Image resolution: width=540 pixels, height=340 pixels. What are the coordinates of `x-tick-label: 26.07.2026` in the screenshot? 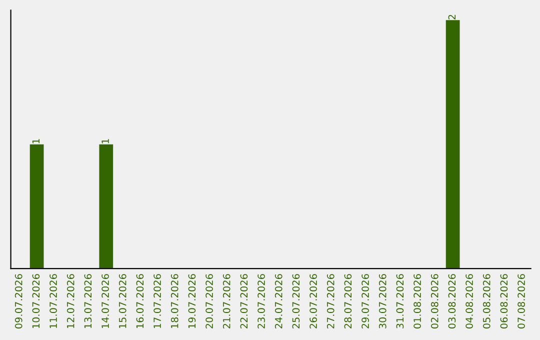 It's located at (313, 301).